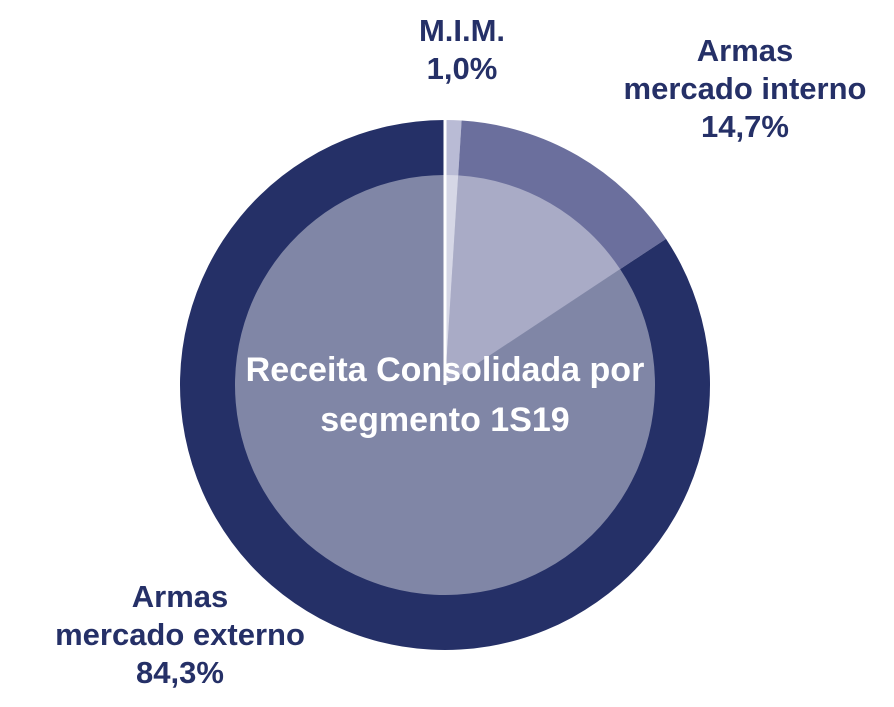 This screenshot has height=707, width=894. I want to click on value-label: 1,0%, so click(462, 68).